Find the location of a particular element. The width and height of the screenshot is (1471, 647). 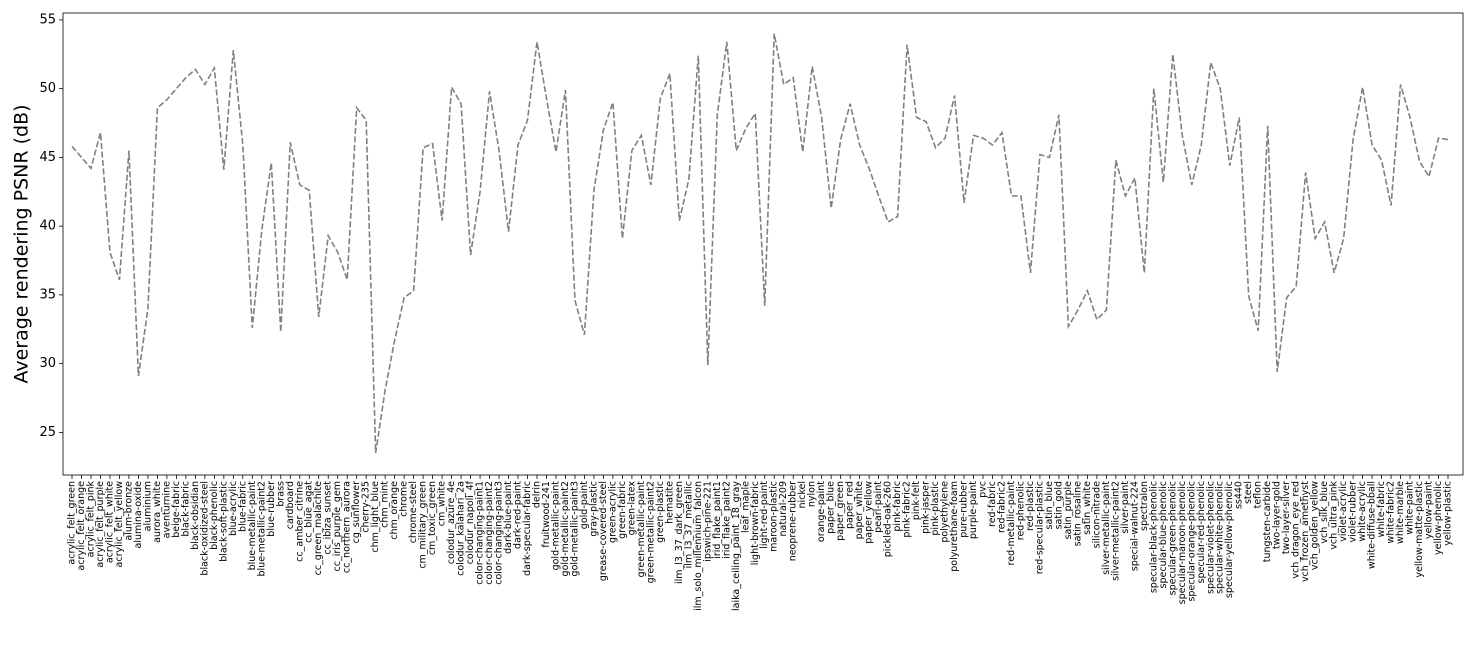

x-tick-label: dark-specular-fabric is located at coordinates (527, 528).